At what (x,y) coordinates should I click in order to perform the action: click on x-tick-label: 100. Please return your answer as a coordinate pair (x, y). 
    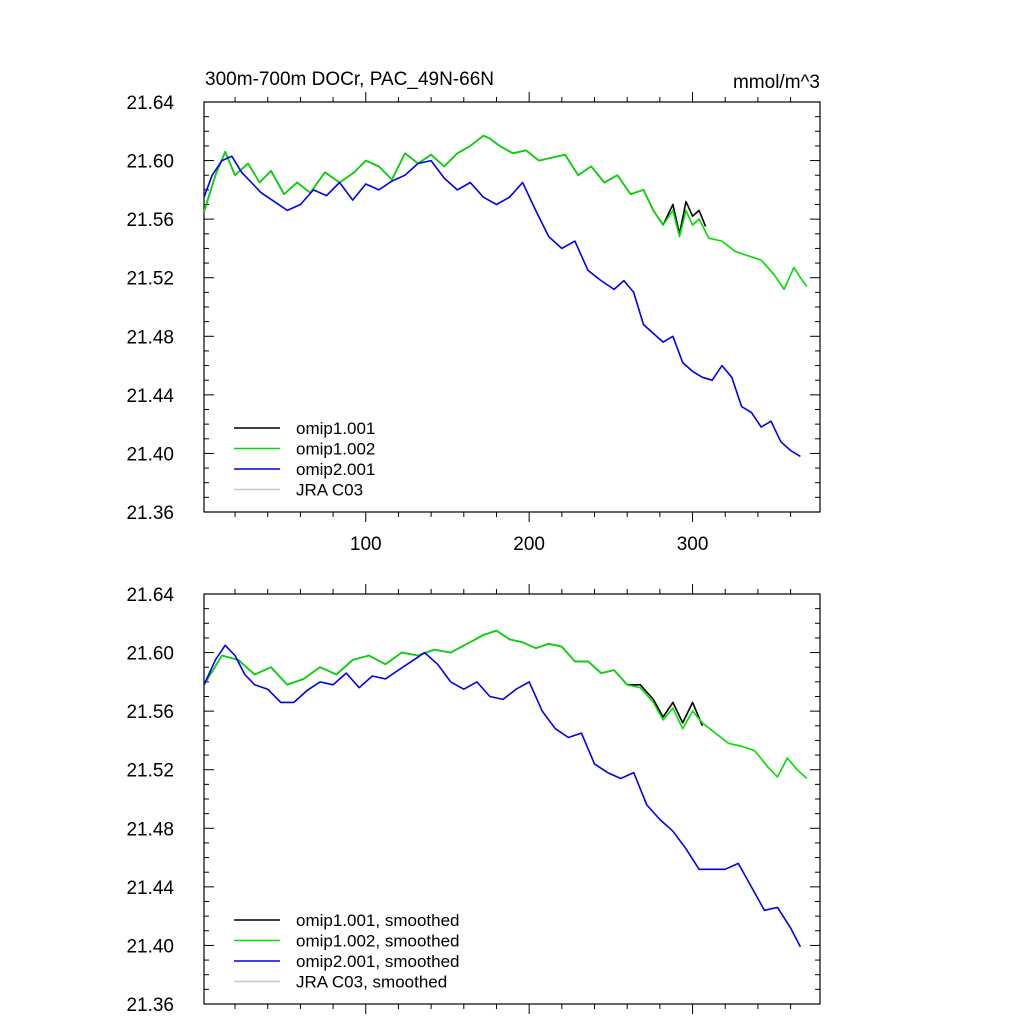
    Looking at the image, I should click on (366, 544).